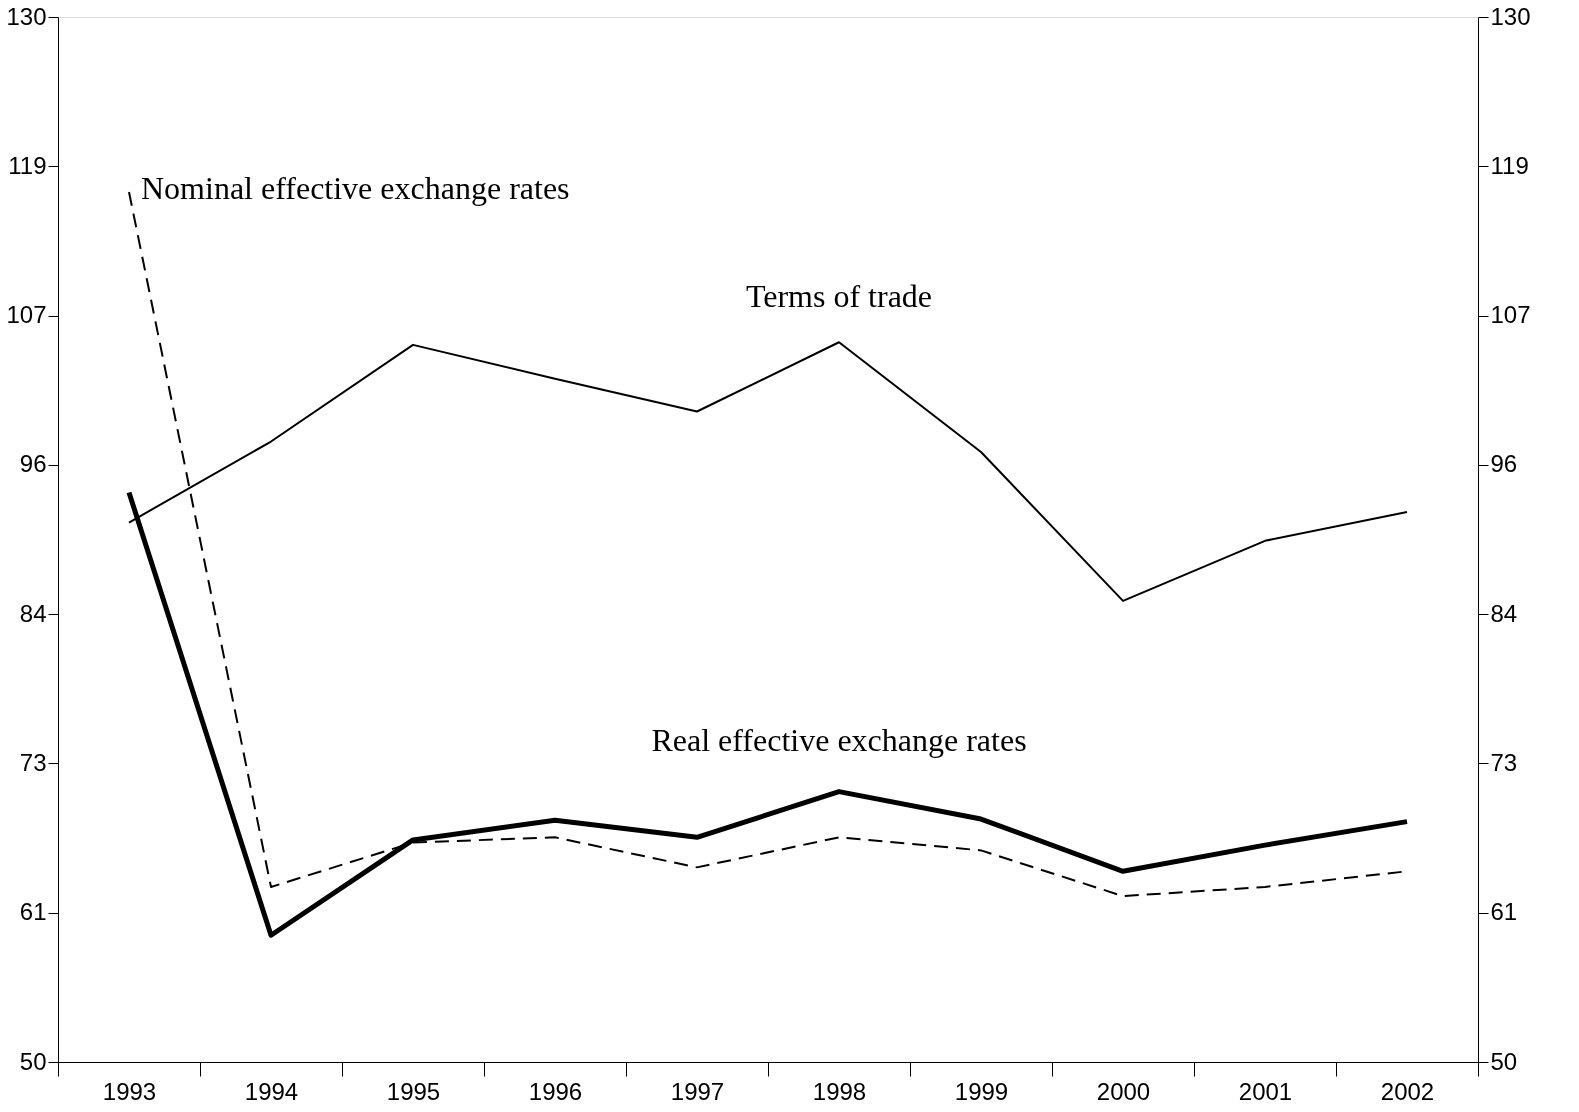  What do you see at coordinates (1504, 912) in the screenshot?
I see `y2-tick-label: 61` at bounding box center [1504, 912].